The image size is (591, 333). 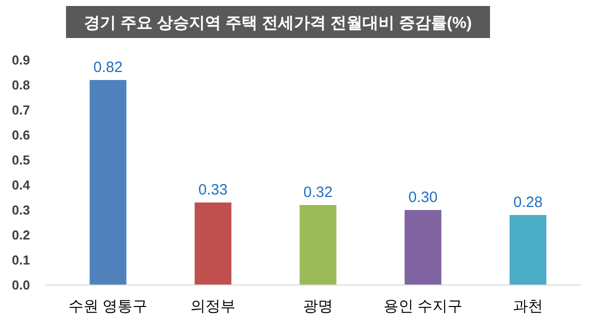 What do you see at coordinates (21, 110) in the screenshot?
I see `y-tick-label: 0.7` at bounding box center [21, 110].